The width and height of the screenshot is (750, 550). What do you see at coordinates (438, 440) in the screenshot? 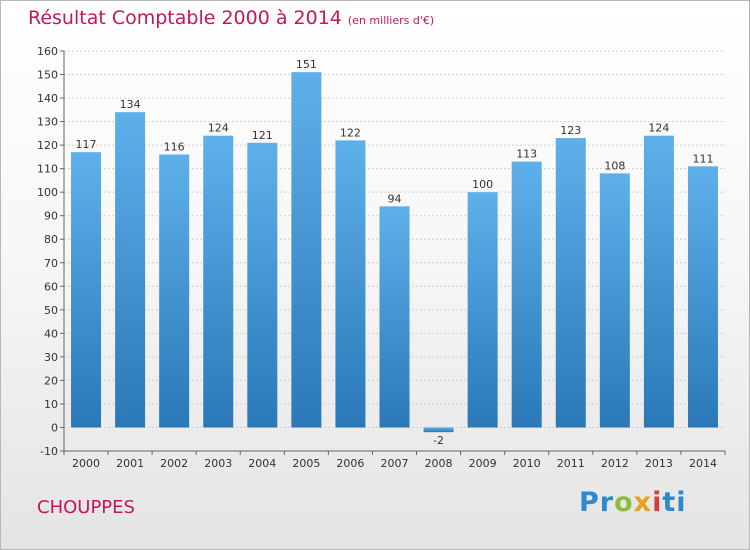
I see `bar-value-label: -2` at bounding box center [438, 440].